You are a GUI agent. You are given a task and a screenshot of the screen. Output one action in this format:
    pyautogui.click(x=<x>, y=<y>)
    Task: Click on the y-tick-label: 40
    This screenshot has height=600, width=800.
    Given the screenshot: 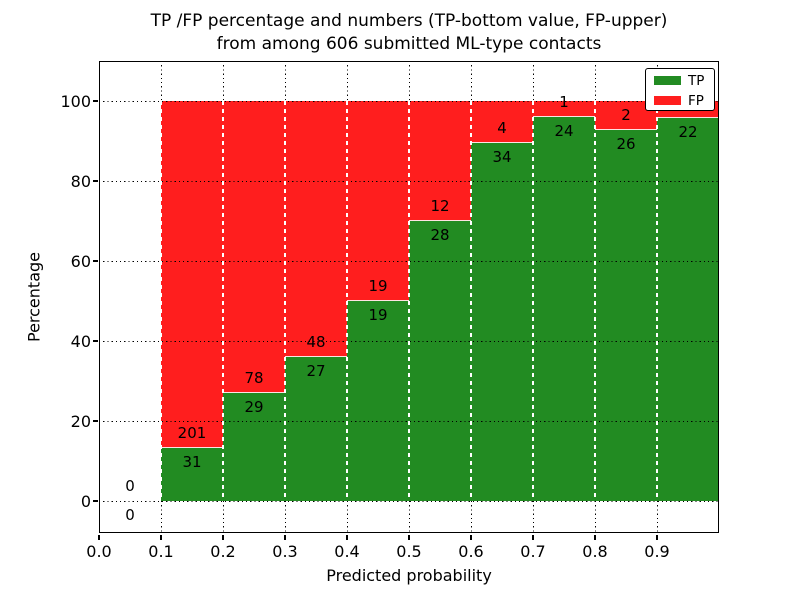 What is the action you would take?
    pyautogui.click(x=80, y=341)
    